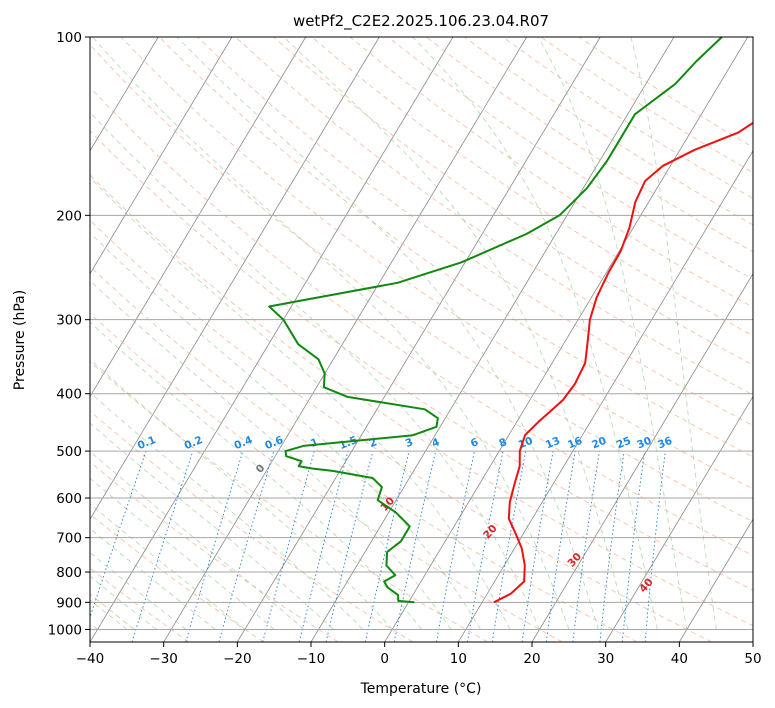  What do you see at coordinates (502, 443) in the screenshot?
I see `mixing-ratio-label: 8` at bounding box center [502, 443].